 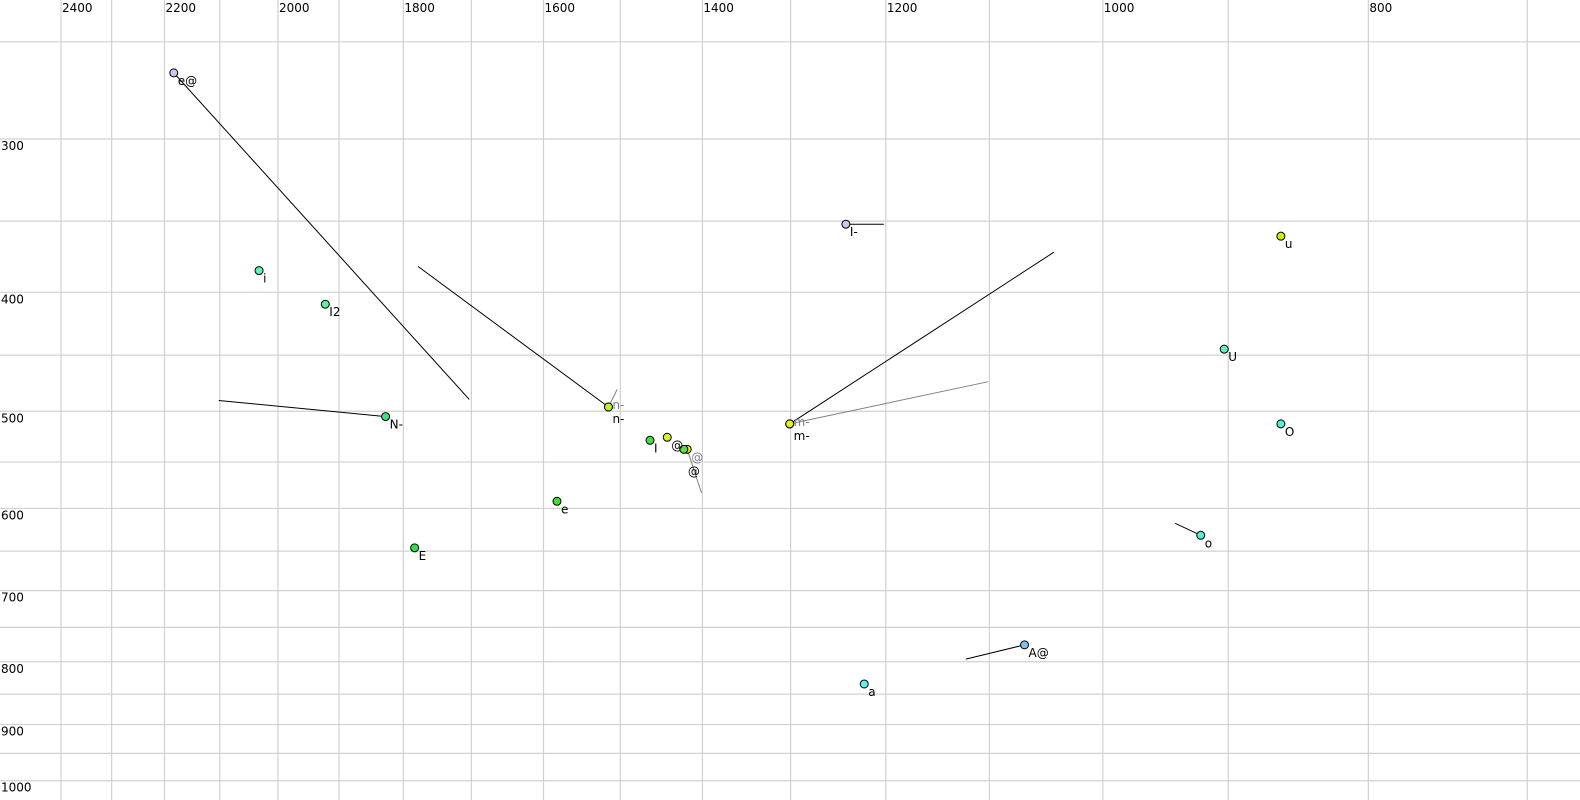 I want to click on point-label: e, so click(x=564, y=509).